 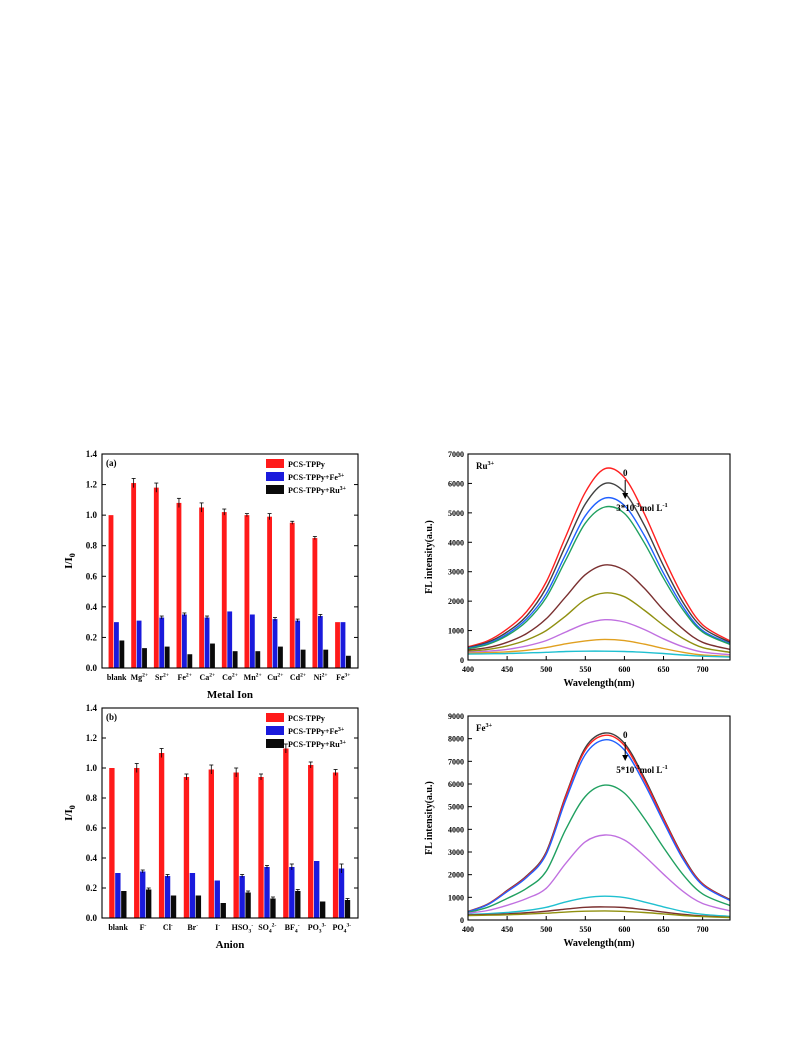 What do you see at coordinates (664, 669) in the screenshot?
I see `x-tick-label: 650` at bounding box center [664, 669].